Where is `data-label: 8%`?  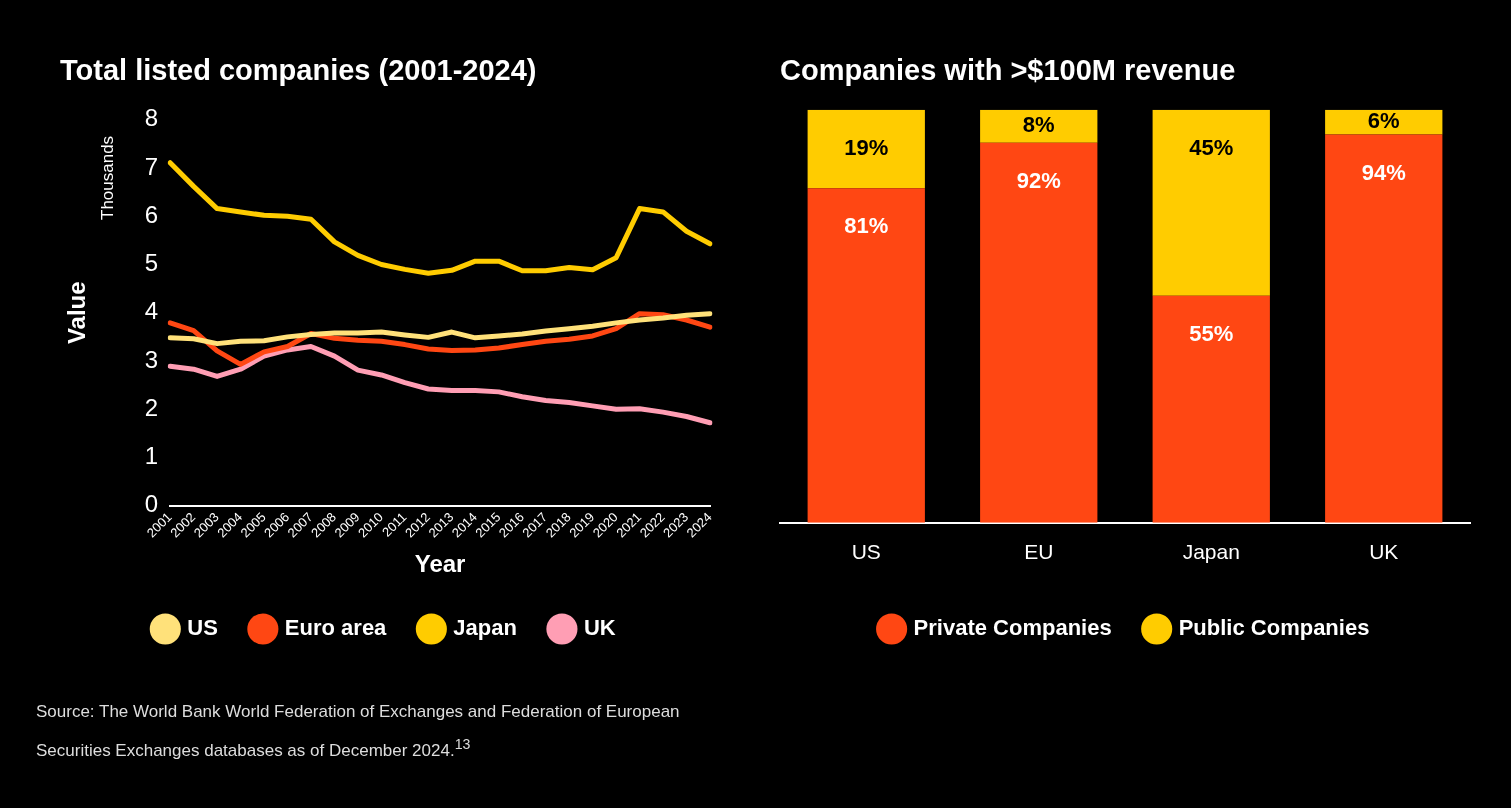 data-label: 8% is located at coordinates (1038, 125).